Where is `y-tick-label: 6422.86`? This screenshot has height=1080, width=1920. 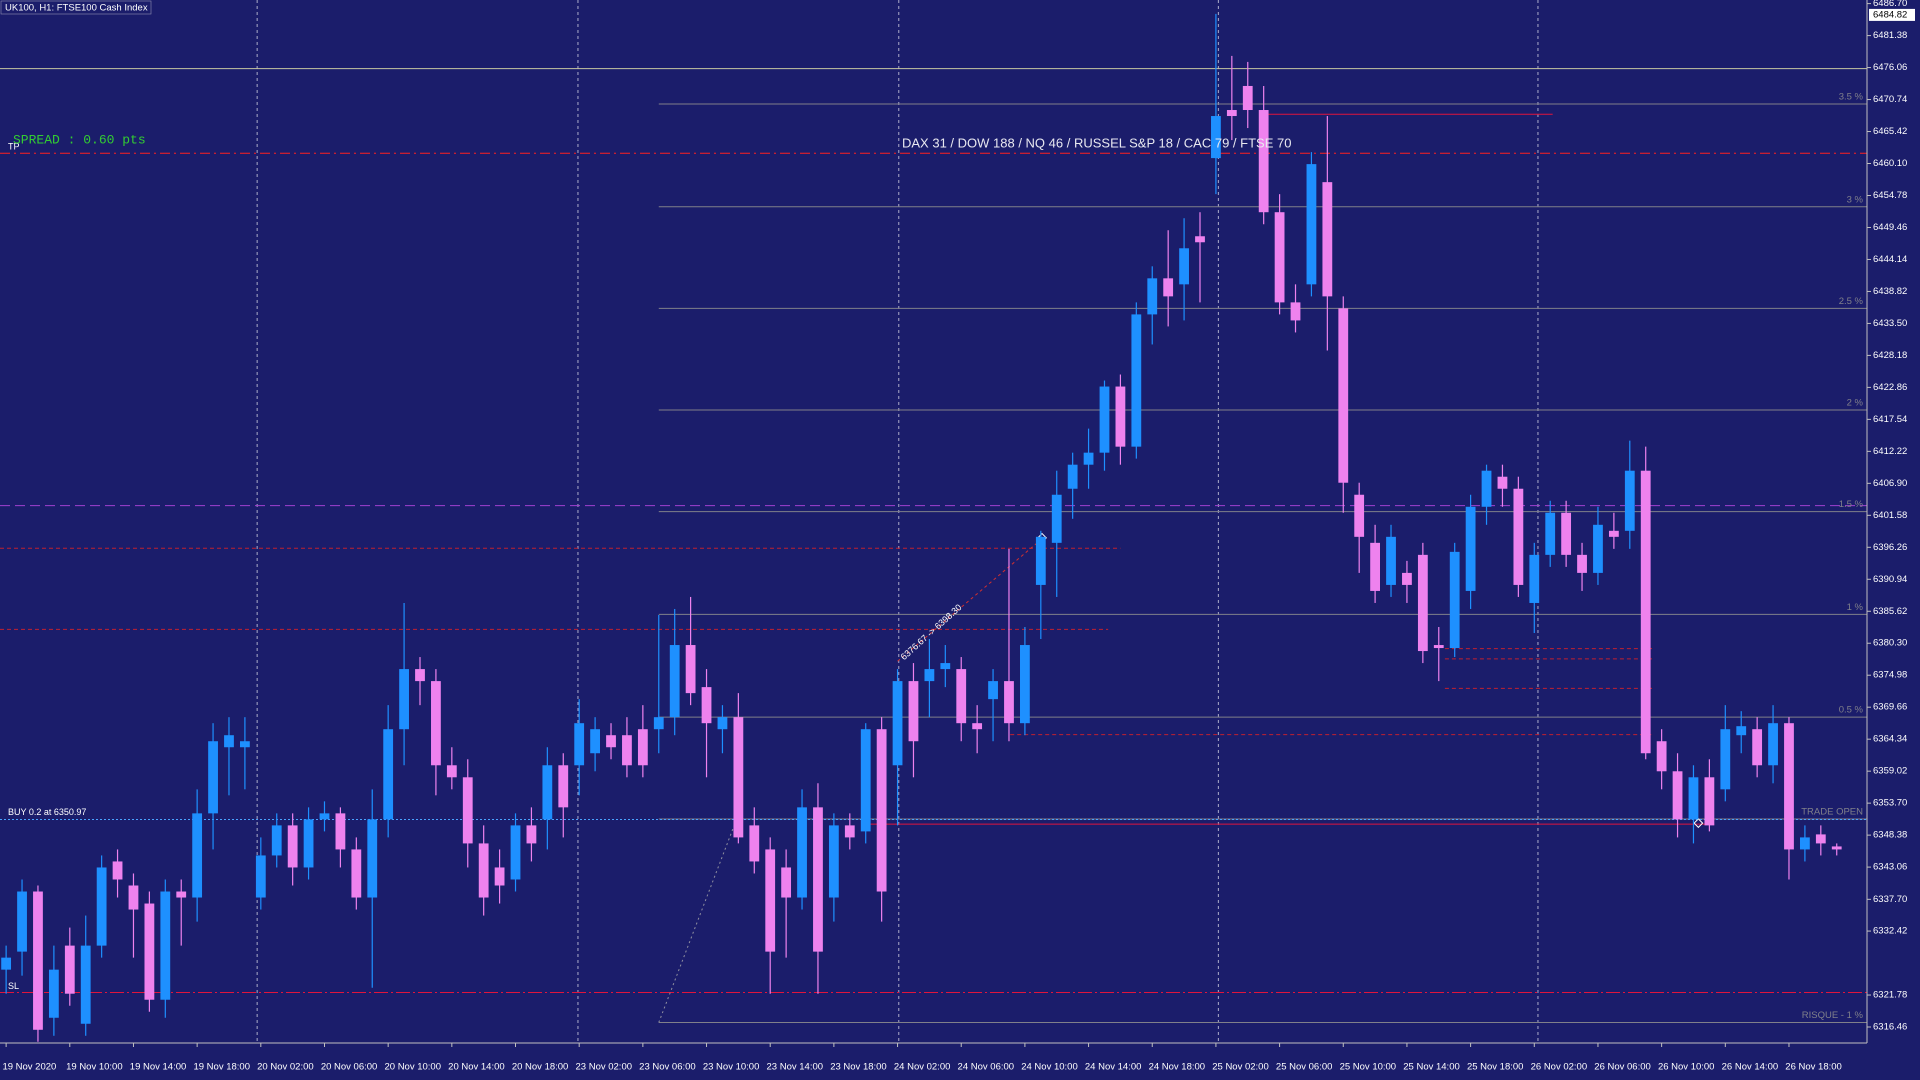
y-tick-label: 6422.86 is located at coordinates (1890, 387).